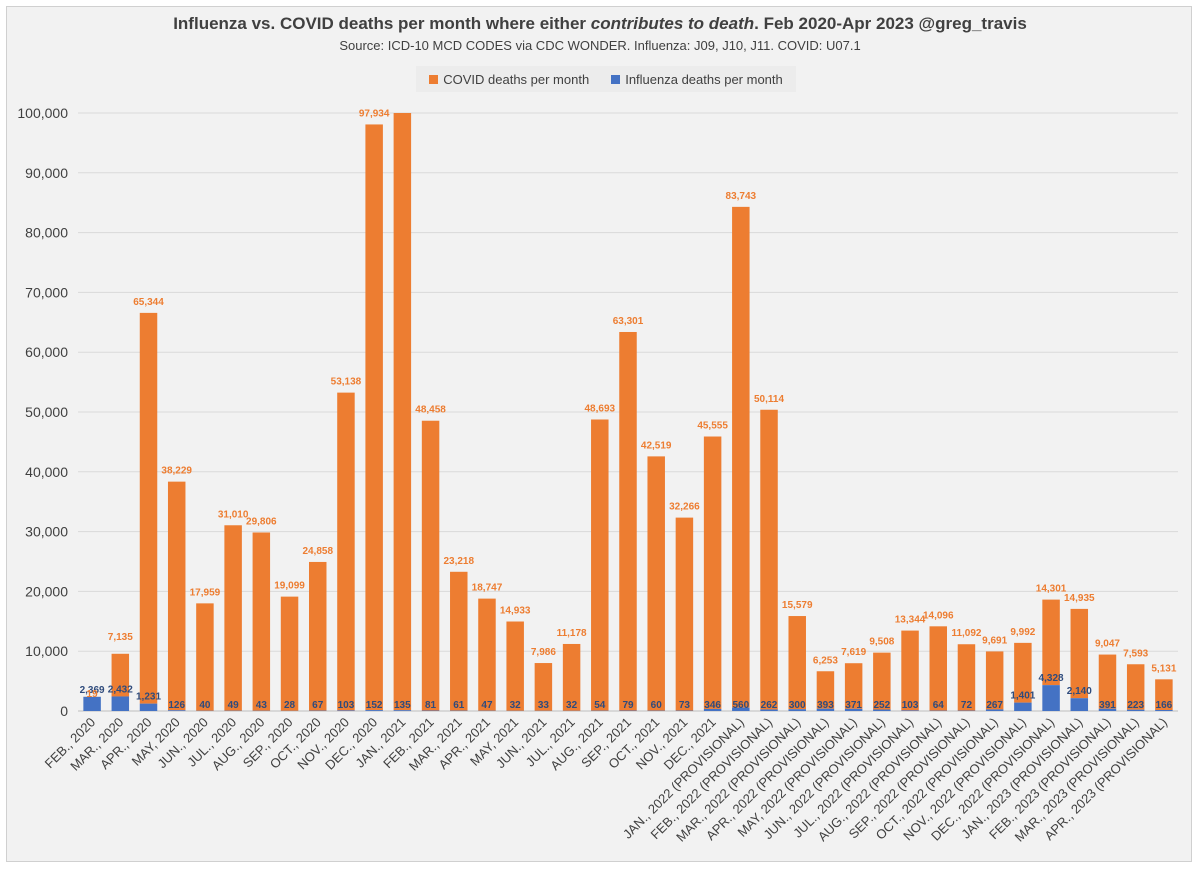 Image resolution: width=1200 pixels, height=871 pixels. I want to click on data-label-covid: 32,266, so click(684, 507).